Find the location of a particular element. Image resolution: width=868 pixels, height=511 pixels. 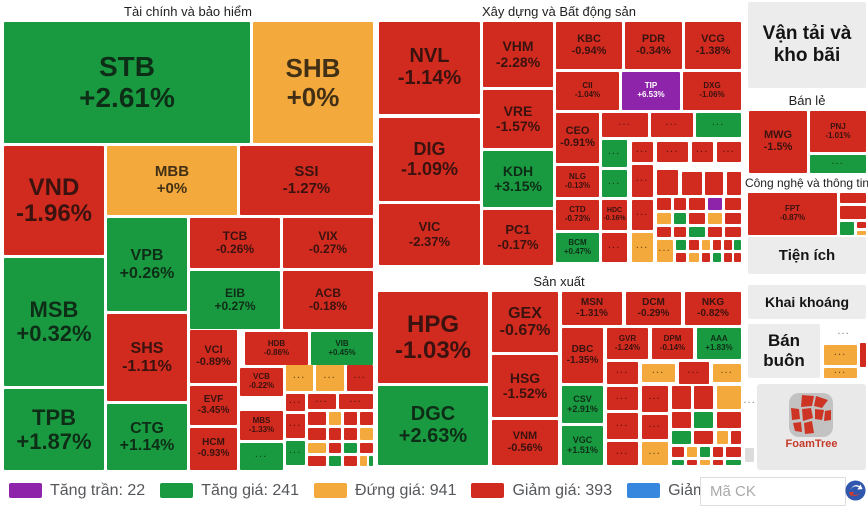

foamtree-branding-panel: FoamTree is located at coordinates (811, 427).